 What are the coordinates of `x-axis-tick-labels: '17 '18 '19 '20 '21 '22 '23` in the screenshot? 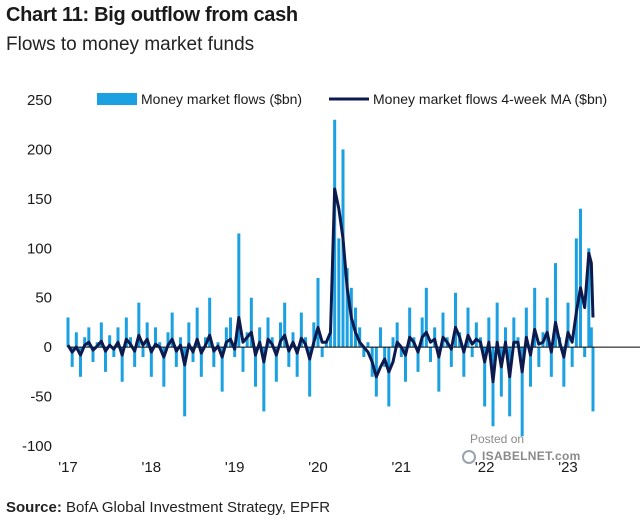 It's located at (318, 467).